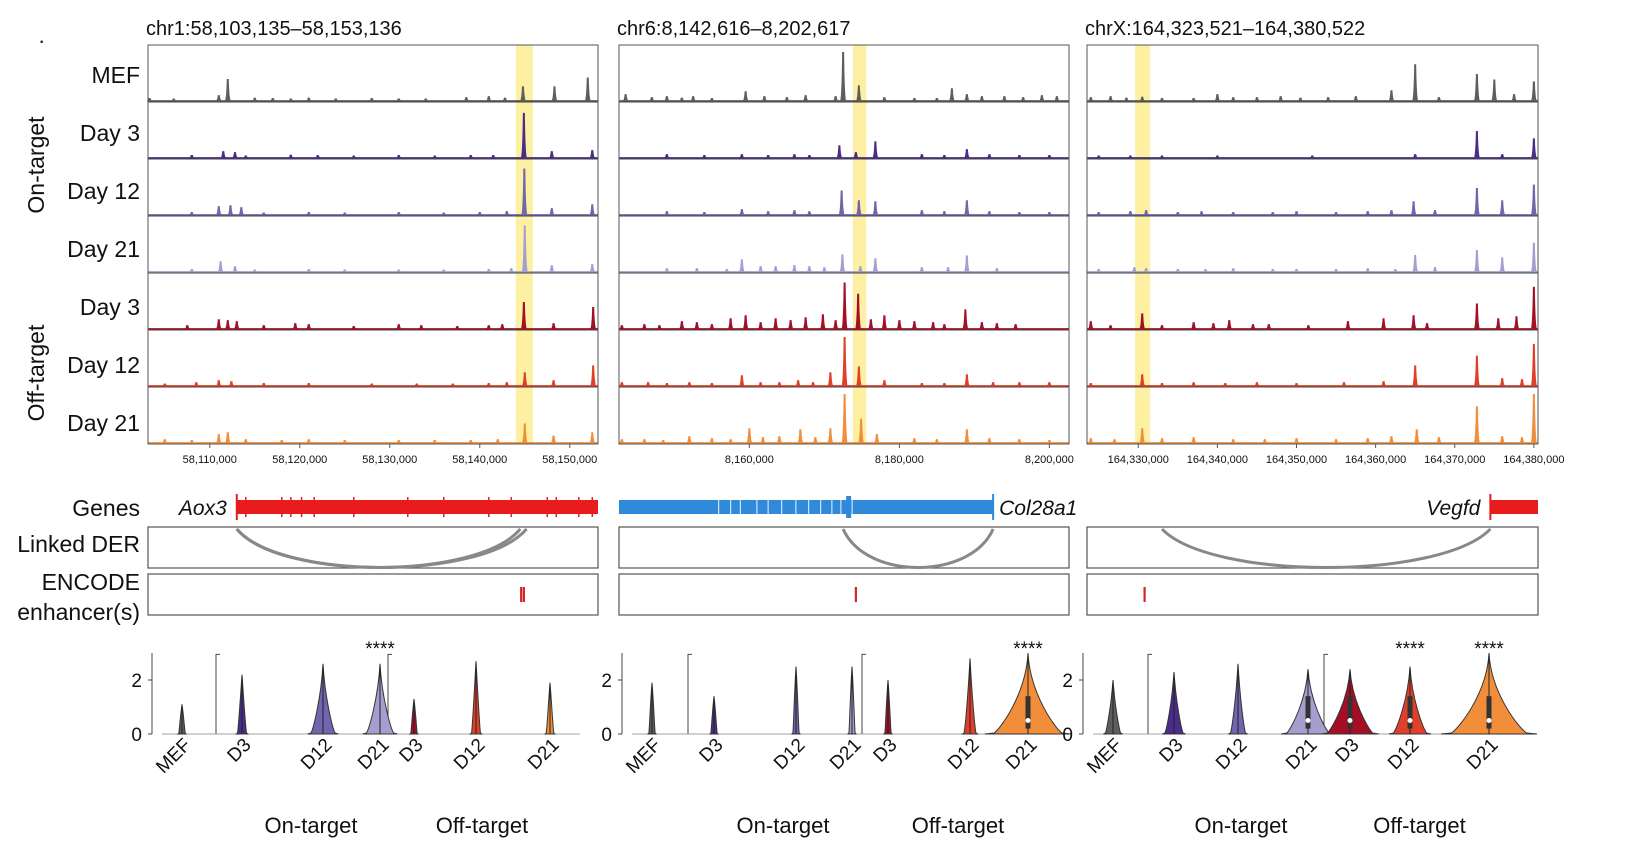 The width and height of the screenshot is (1635, 845). I want to click on row-label-off-day12: Day 12, so click(103, 365).